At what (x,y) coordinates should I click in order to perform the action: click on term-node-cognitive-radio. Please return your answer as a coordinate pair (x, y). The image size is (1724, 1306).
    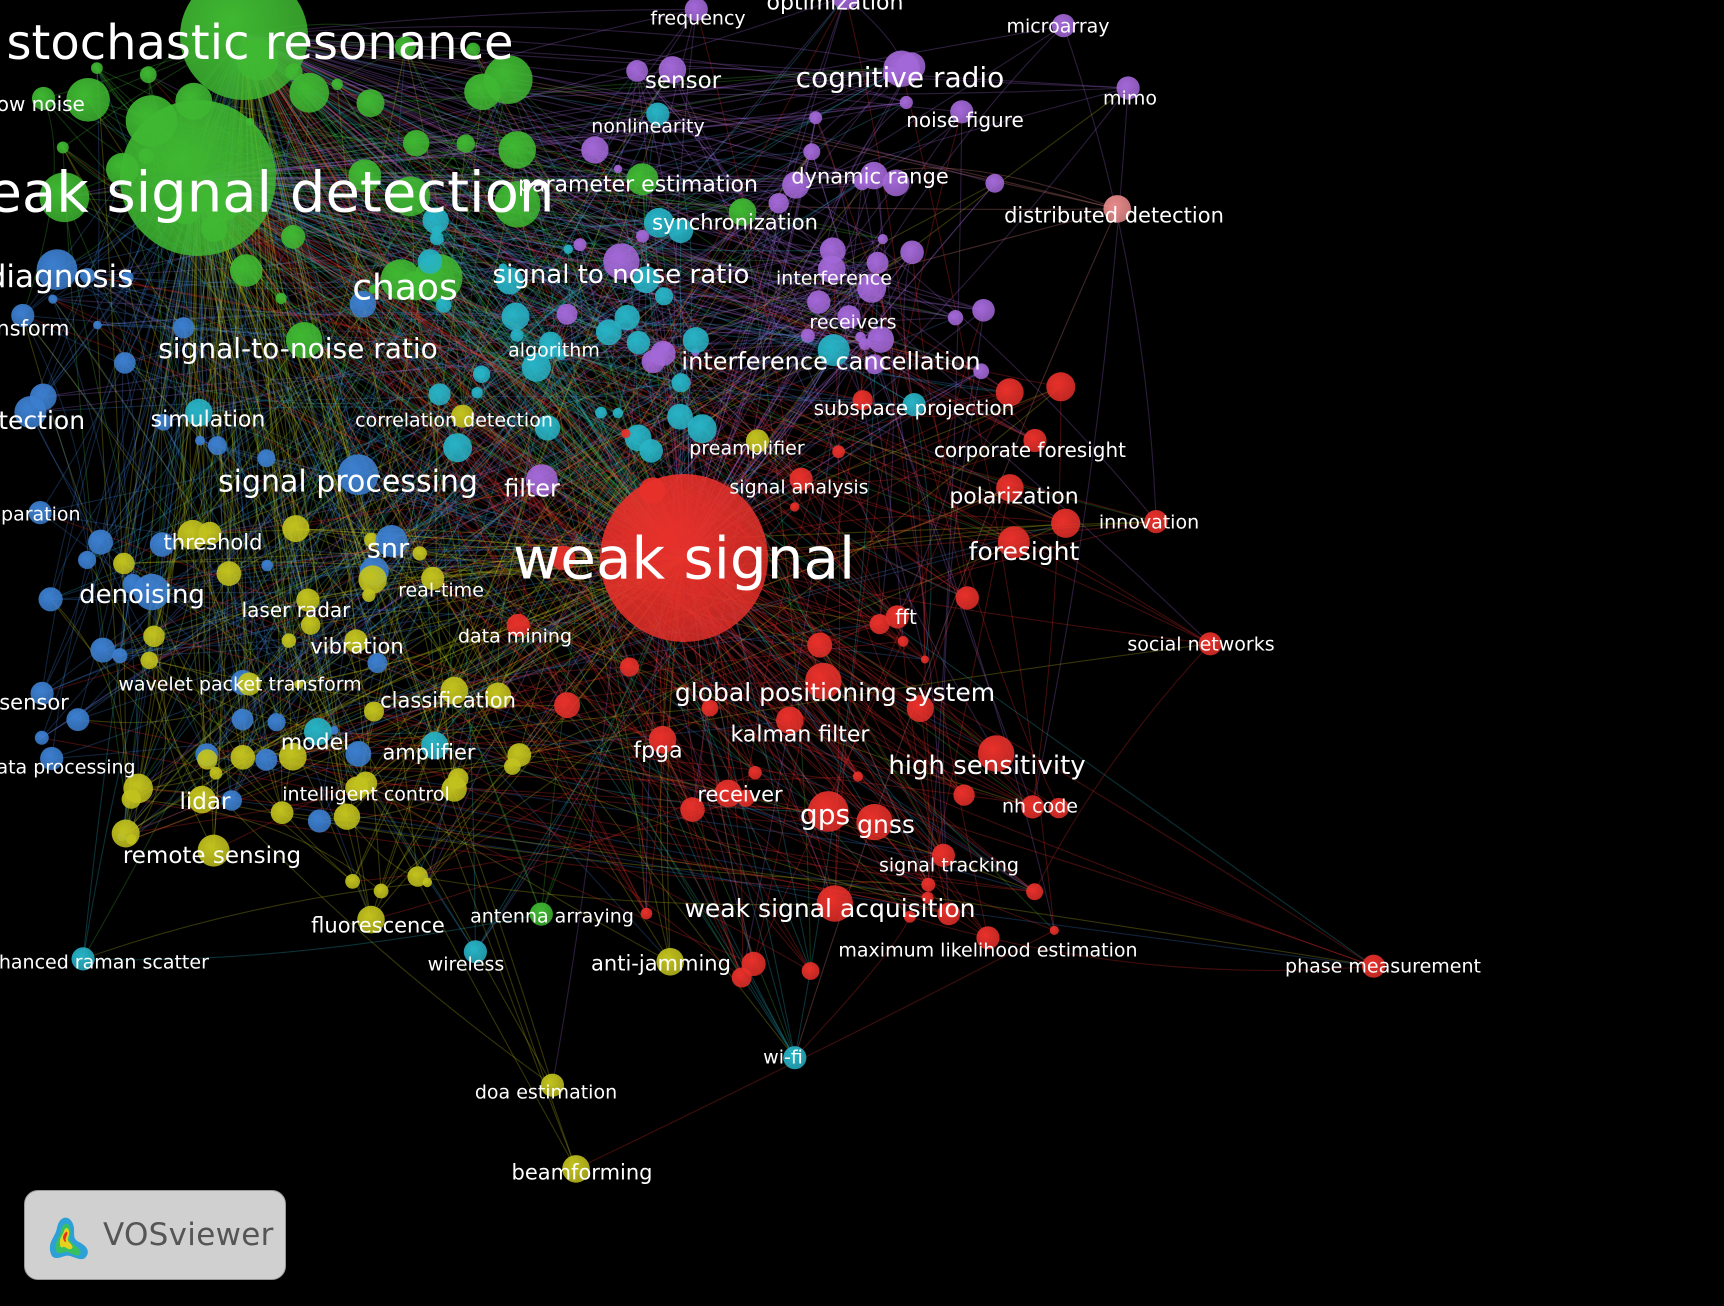
    Looking at the image, I should click on (901, 68).